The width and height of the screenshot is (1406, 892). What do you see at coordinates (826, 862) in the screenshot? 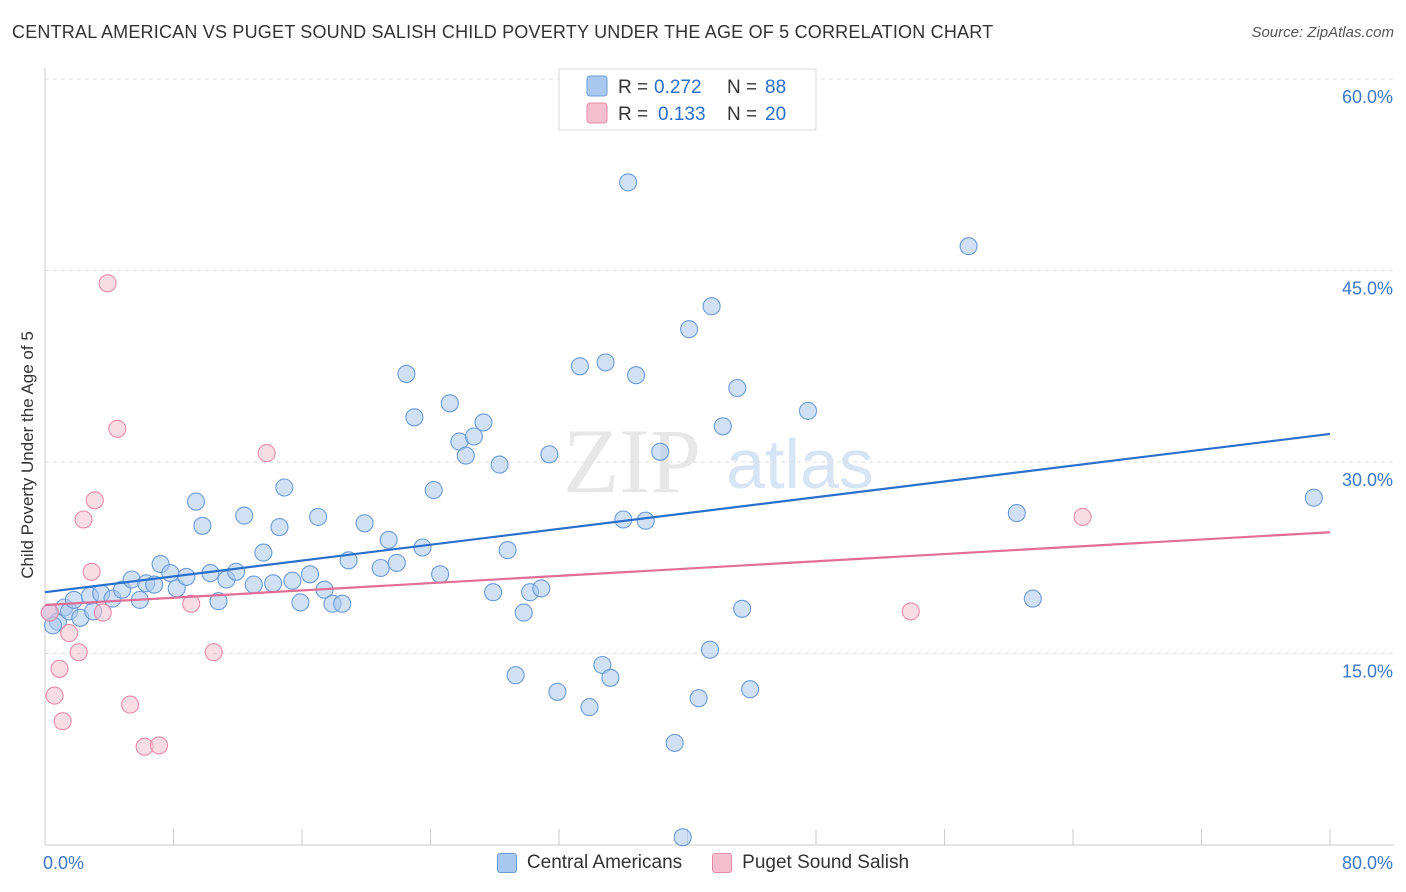
I see `legend-label-puget-sound-salish: Puget Sound Salish` at bounding box center [826, 862].